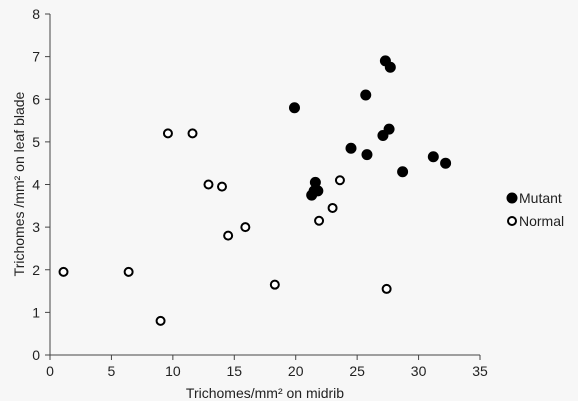  I want to click on x-tick-label: 20, so click(296, 371).